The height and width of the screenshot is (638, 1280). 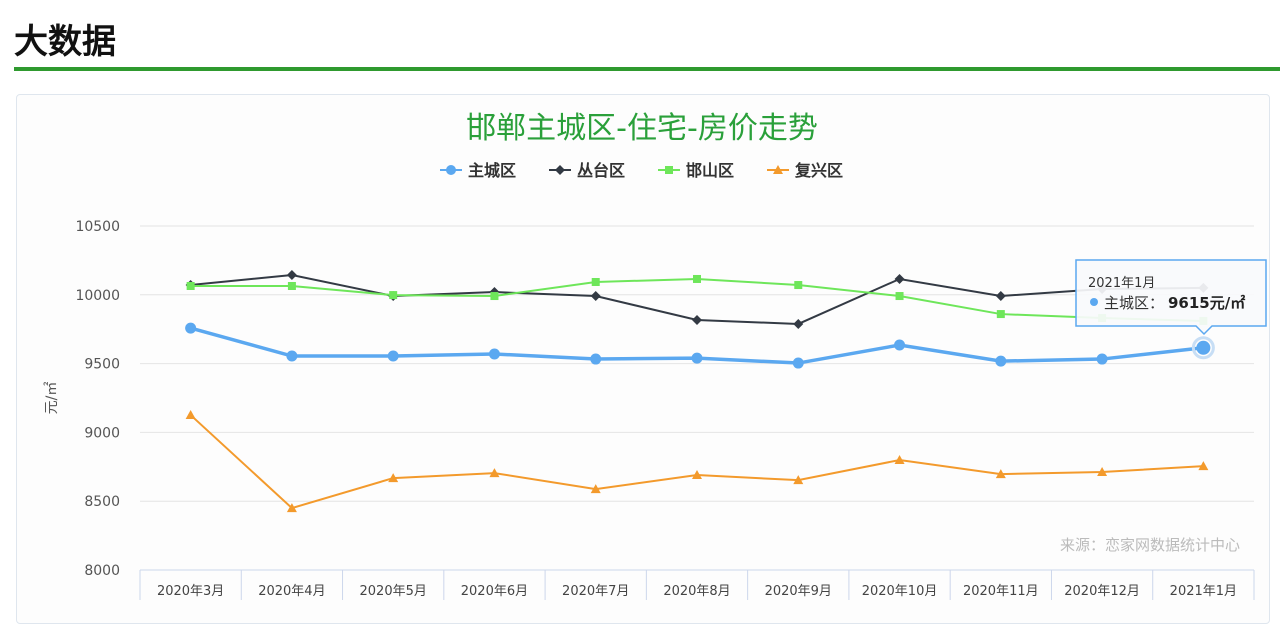 I want to click on tooltip-box, so click(x=1171, y=297).